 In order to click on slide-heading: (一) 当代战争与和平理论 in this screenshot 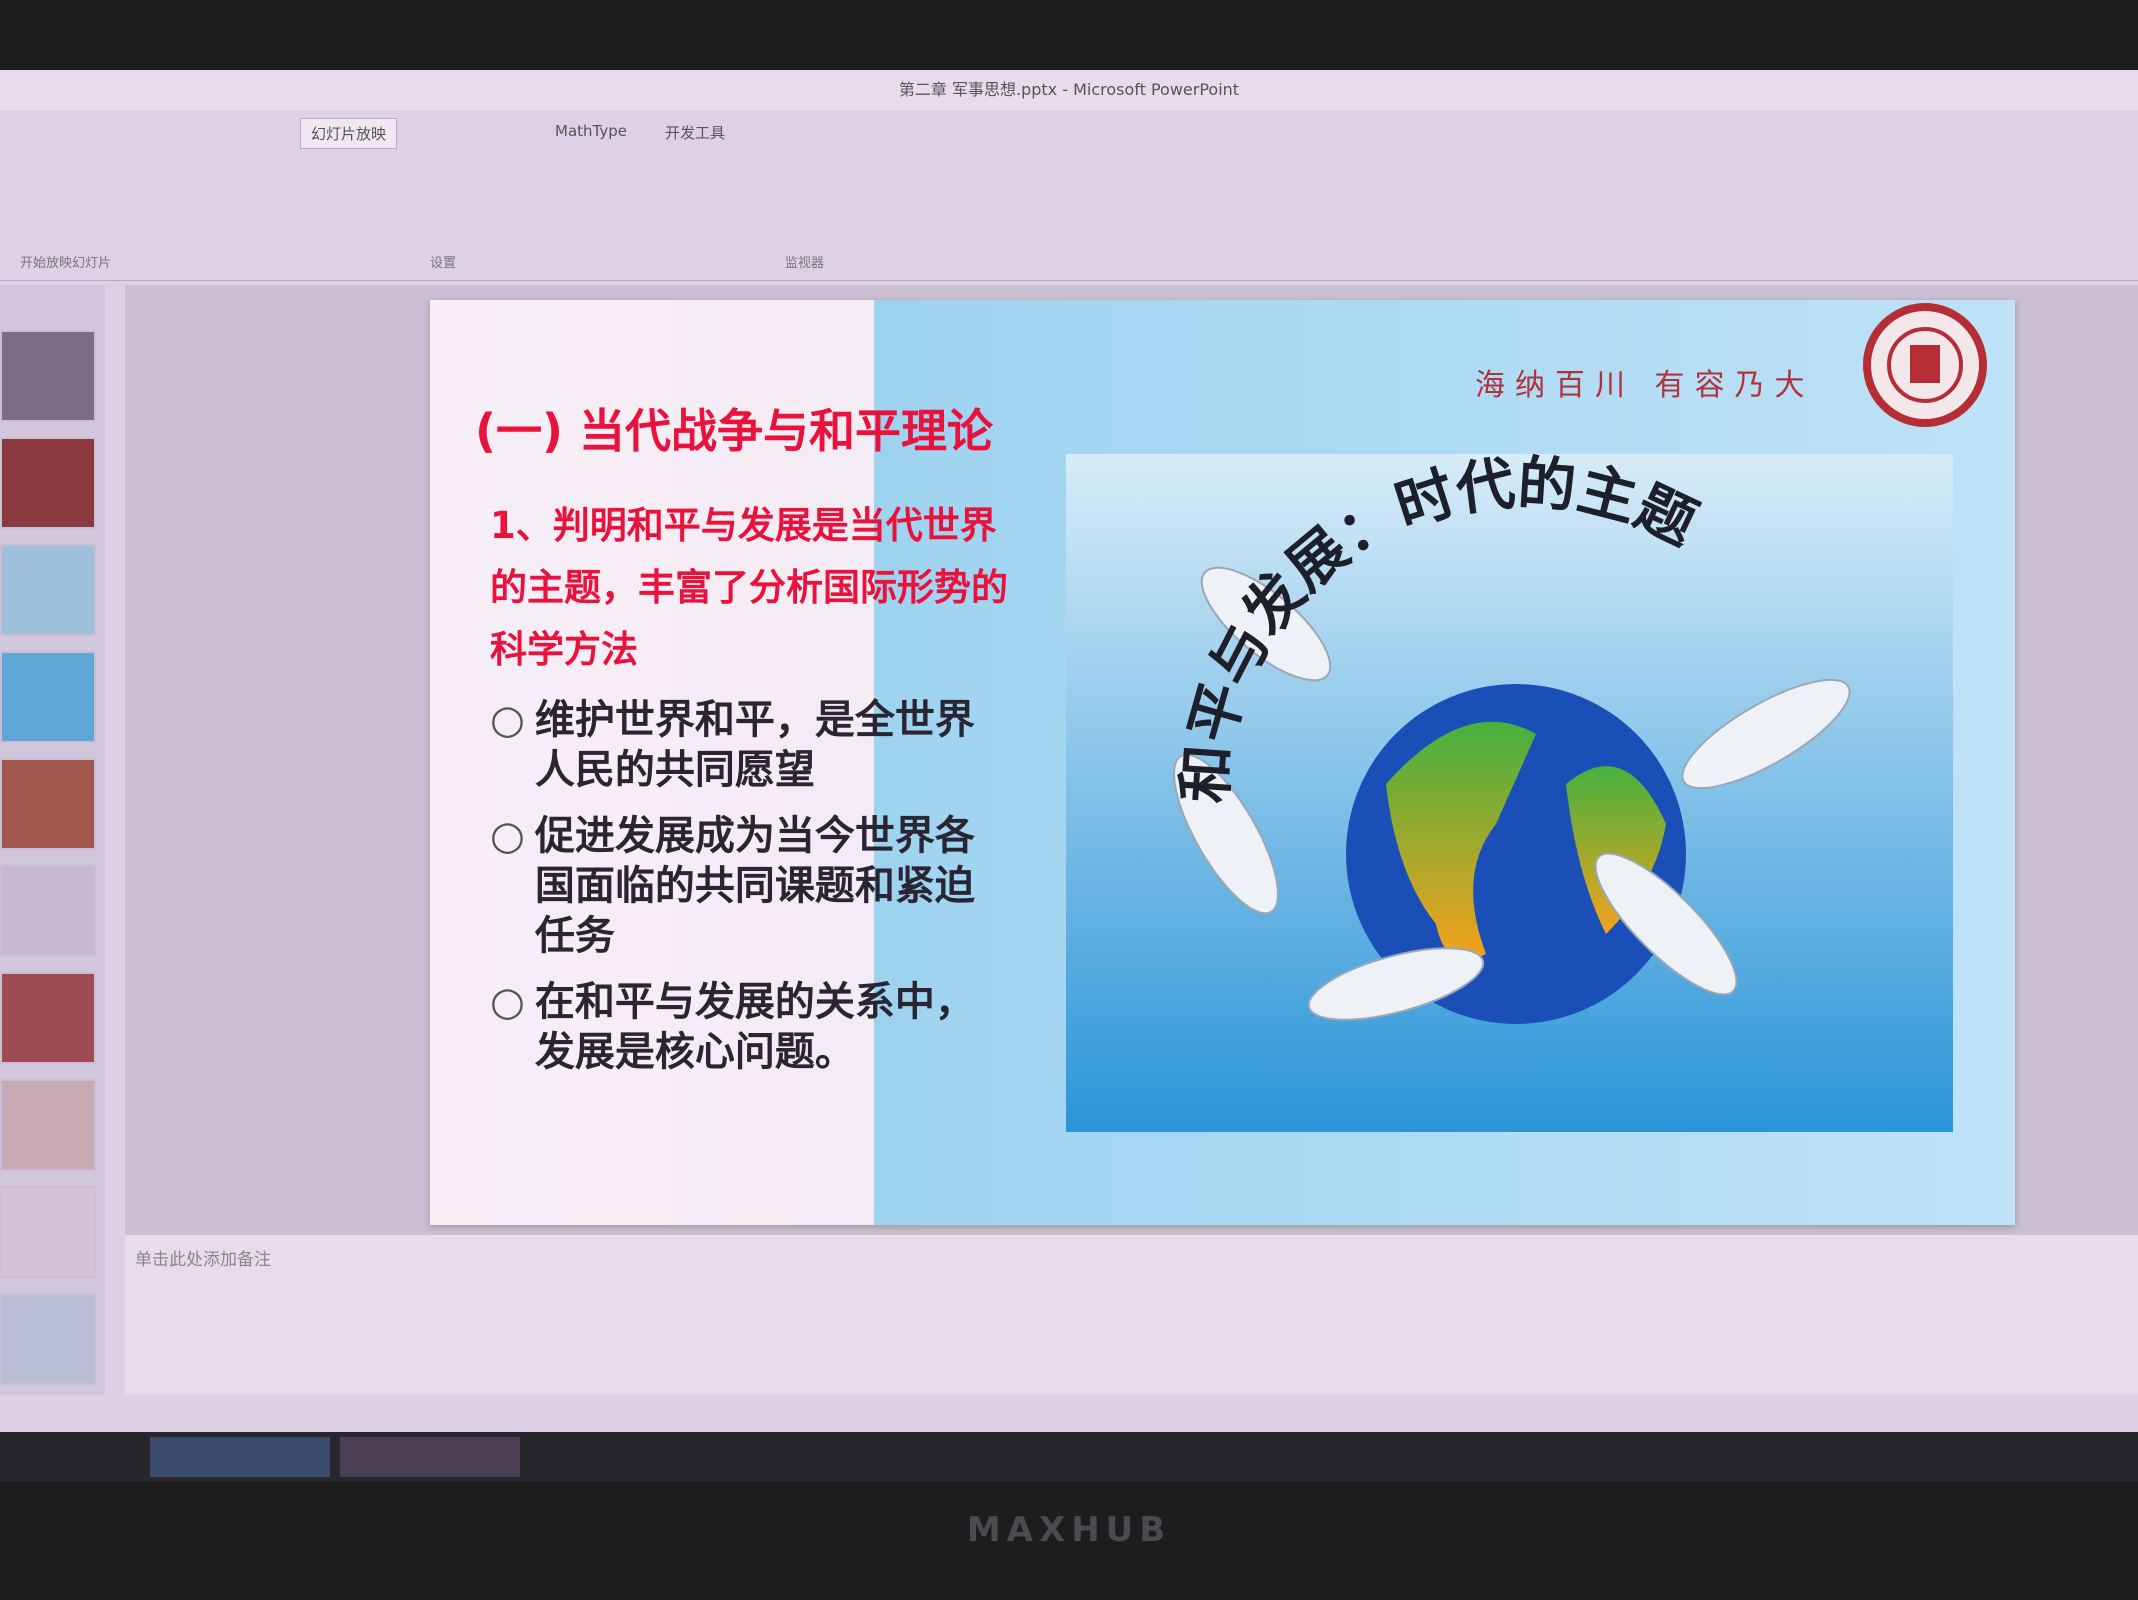, I will do `click(734, 431)`.